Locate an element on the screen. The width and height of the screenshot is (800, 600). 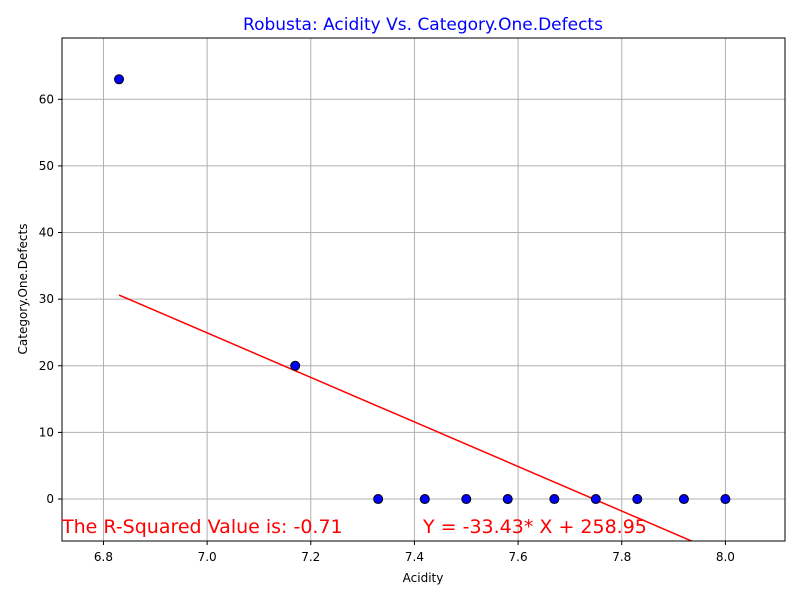
x-tick-label: 7.2 is located at coordinates (310, 557).